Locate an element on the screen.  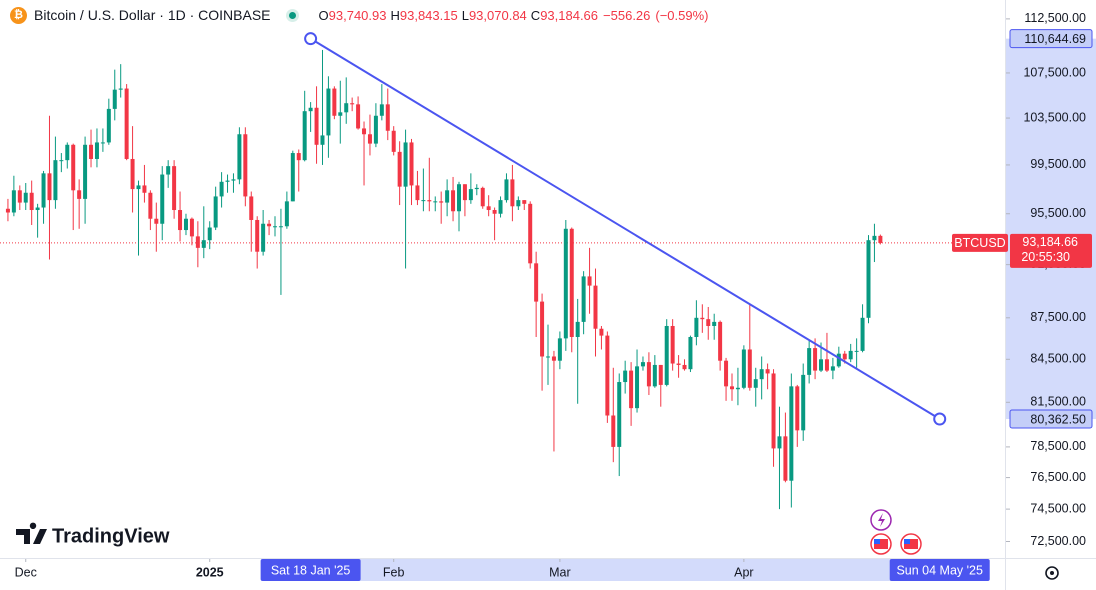
market-status is located at coordinates (292, 15).